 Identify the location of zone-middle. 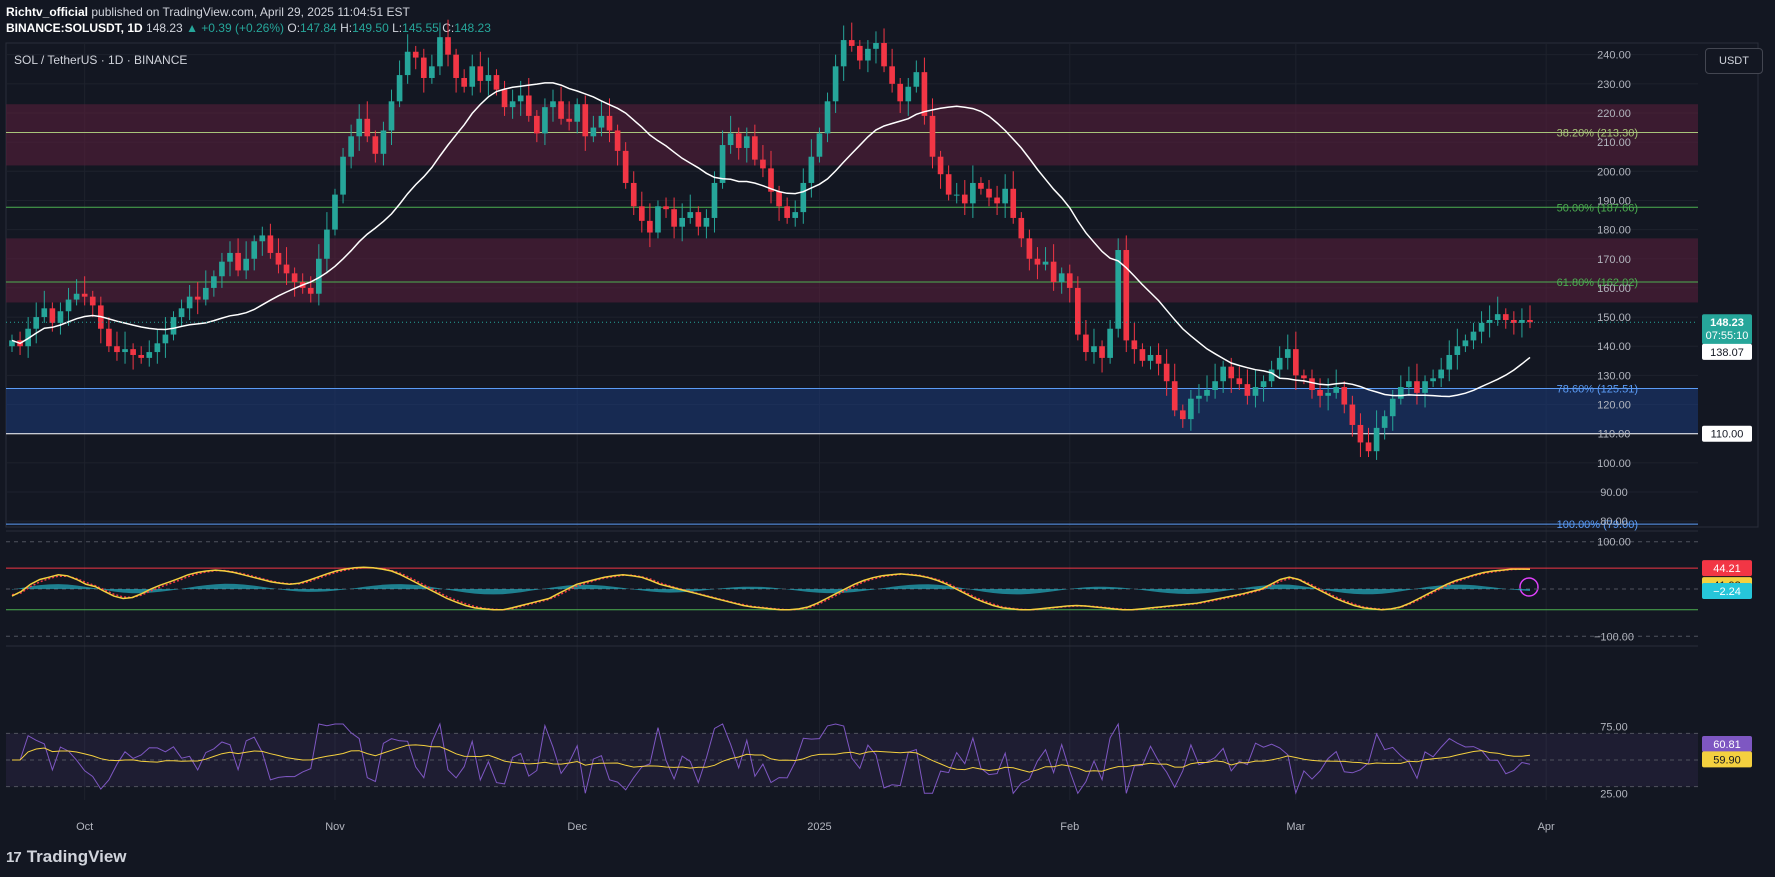
(852, 270).